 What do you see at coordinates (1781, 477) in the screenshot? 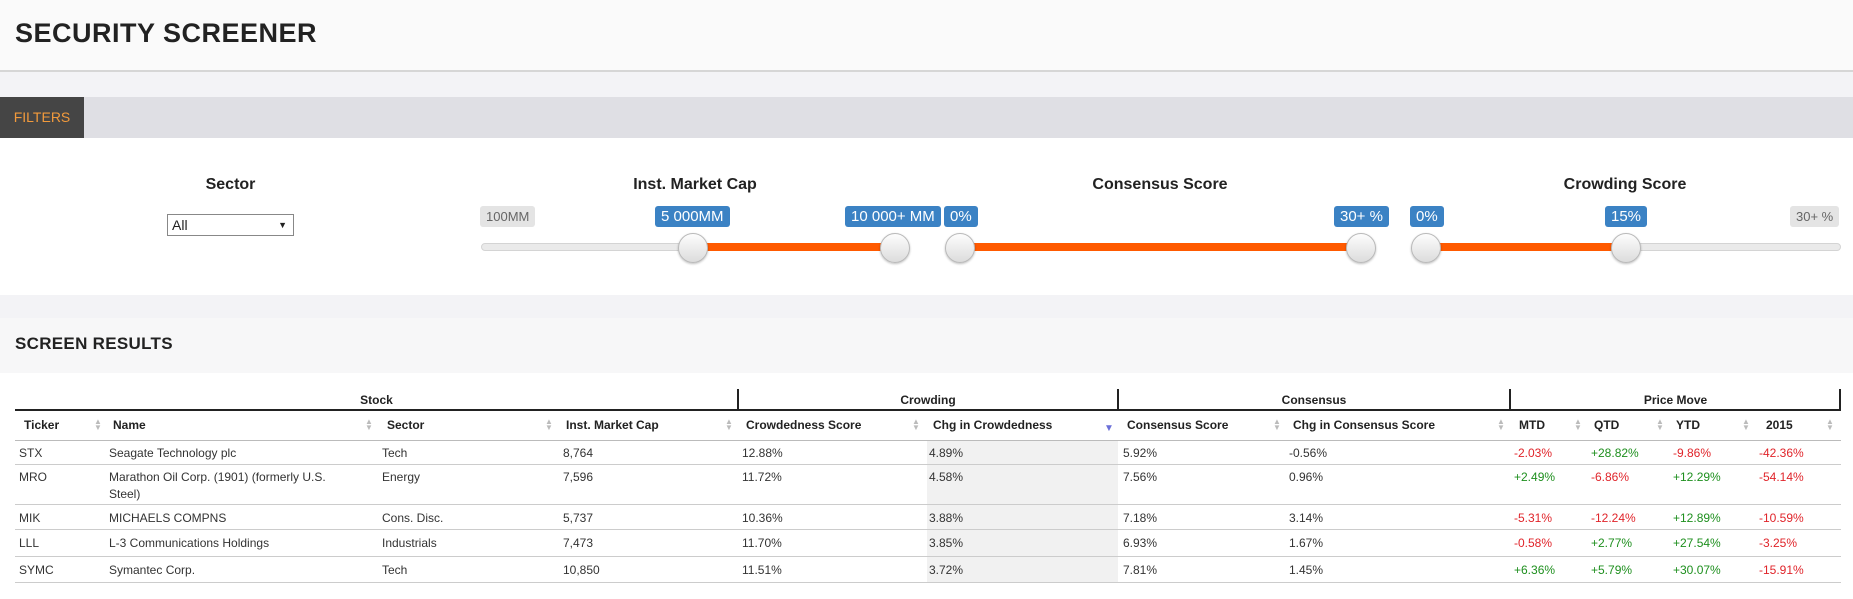
I see `y2015-cell: -54.14%` at bounding box center [1781, 477].